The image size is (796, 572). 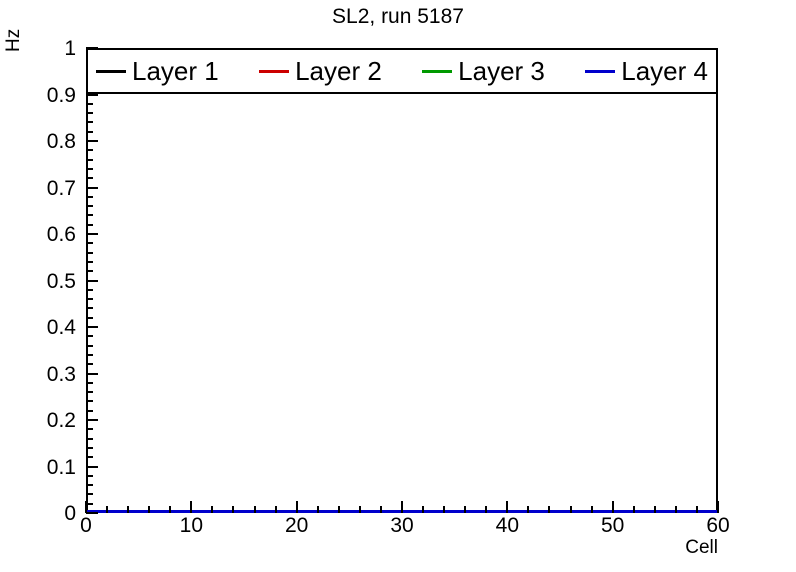 What do you see at coordinates (175, 71) in the screenshot?
I see `legend-entry-label: Layer 1` at bounding box center [175, 71].